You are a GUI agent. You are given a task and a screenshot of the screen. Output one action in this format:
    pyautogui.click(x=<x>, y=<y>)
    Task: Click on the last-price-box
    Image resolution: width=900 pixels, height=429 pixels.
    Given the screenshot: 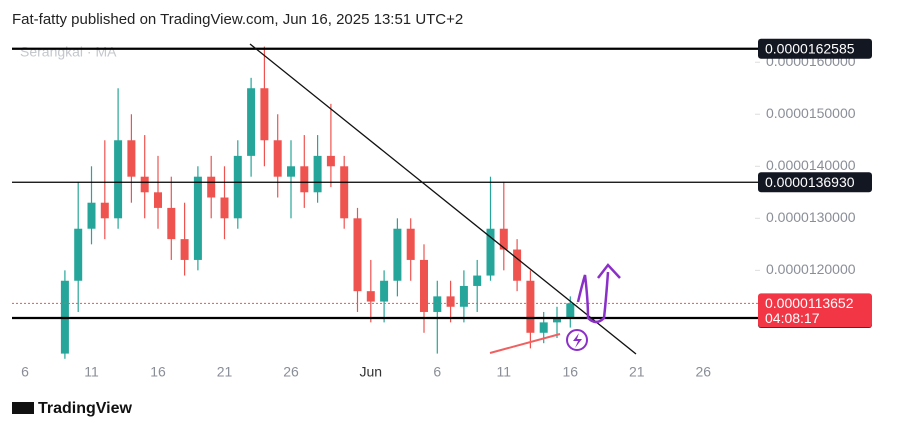 What is the action you would take?
    pyautogui.click(x=815, y=310)
    